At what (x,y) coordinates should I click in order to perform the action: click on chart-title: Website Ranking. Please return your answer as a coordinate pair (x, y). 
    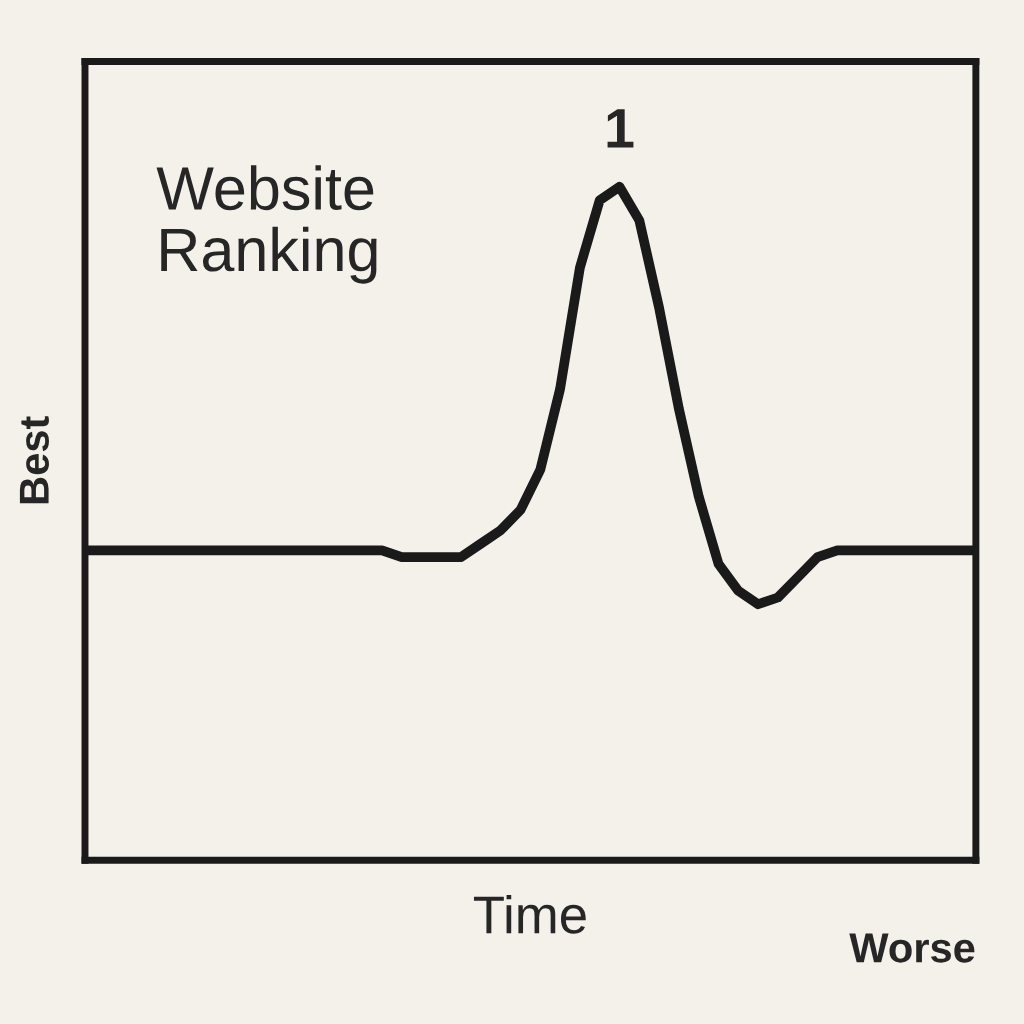
    Looking at the image, I should click on (266, 224).